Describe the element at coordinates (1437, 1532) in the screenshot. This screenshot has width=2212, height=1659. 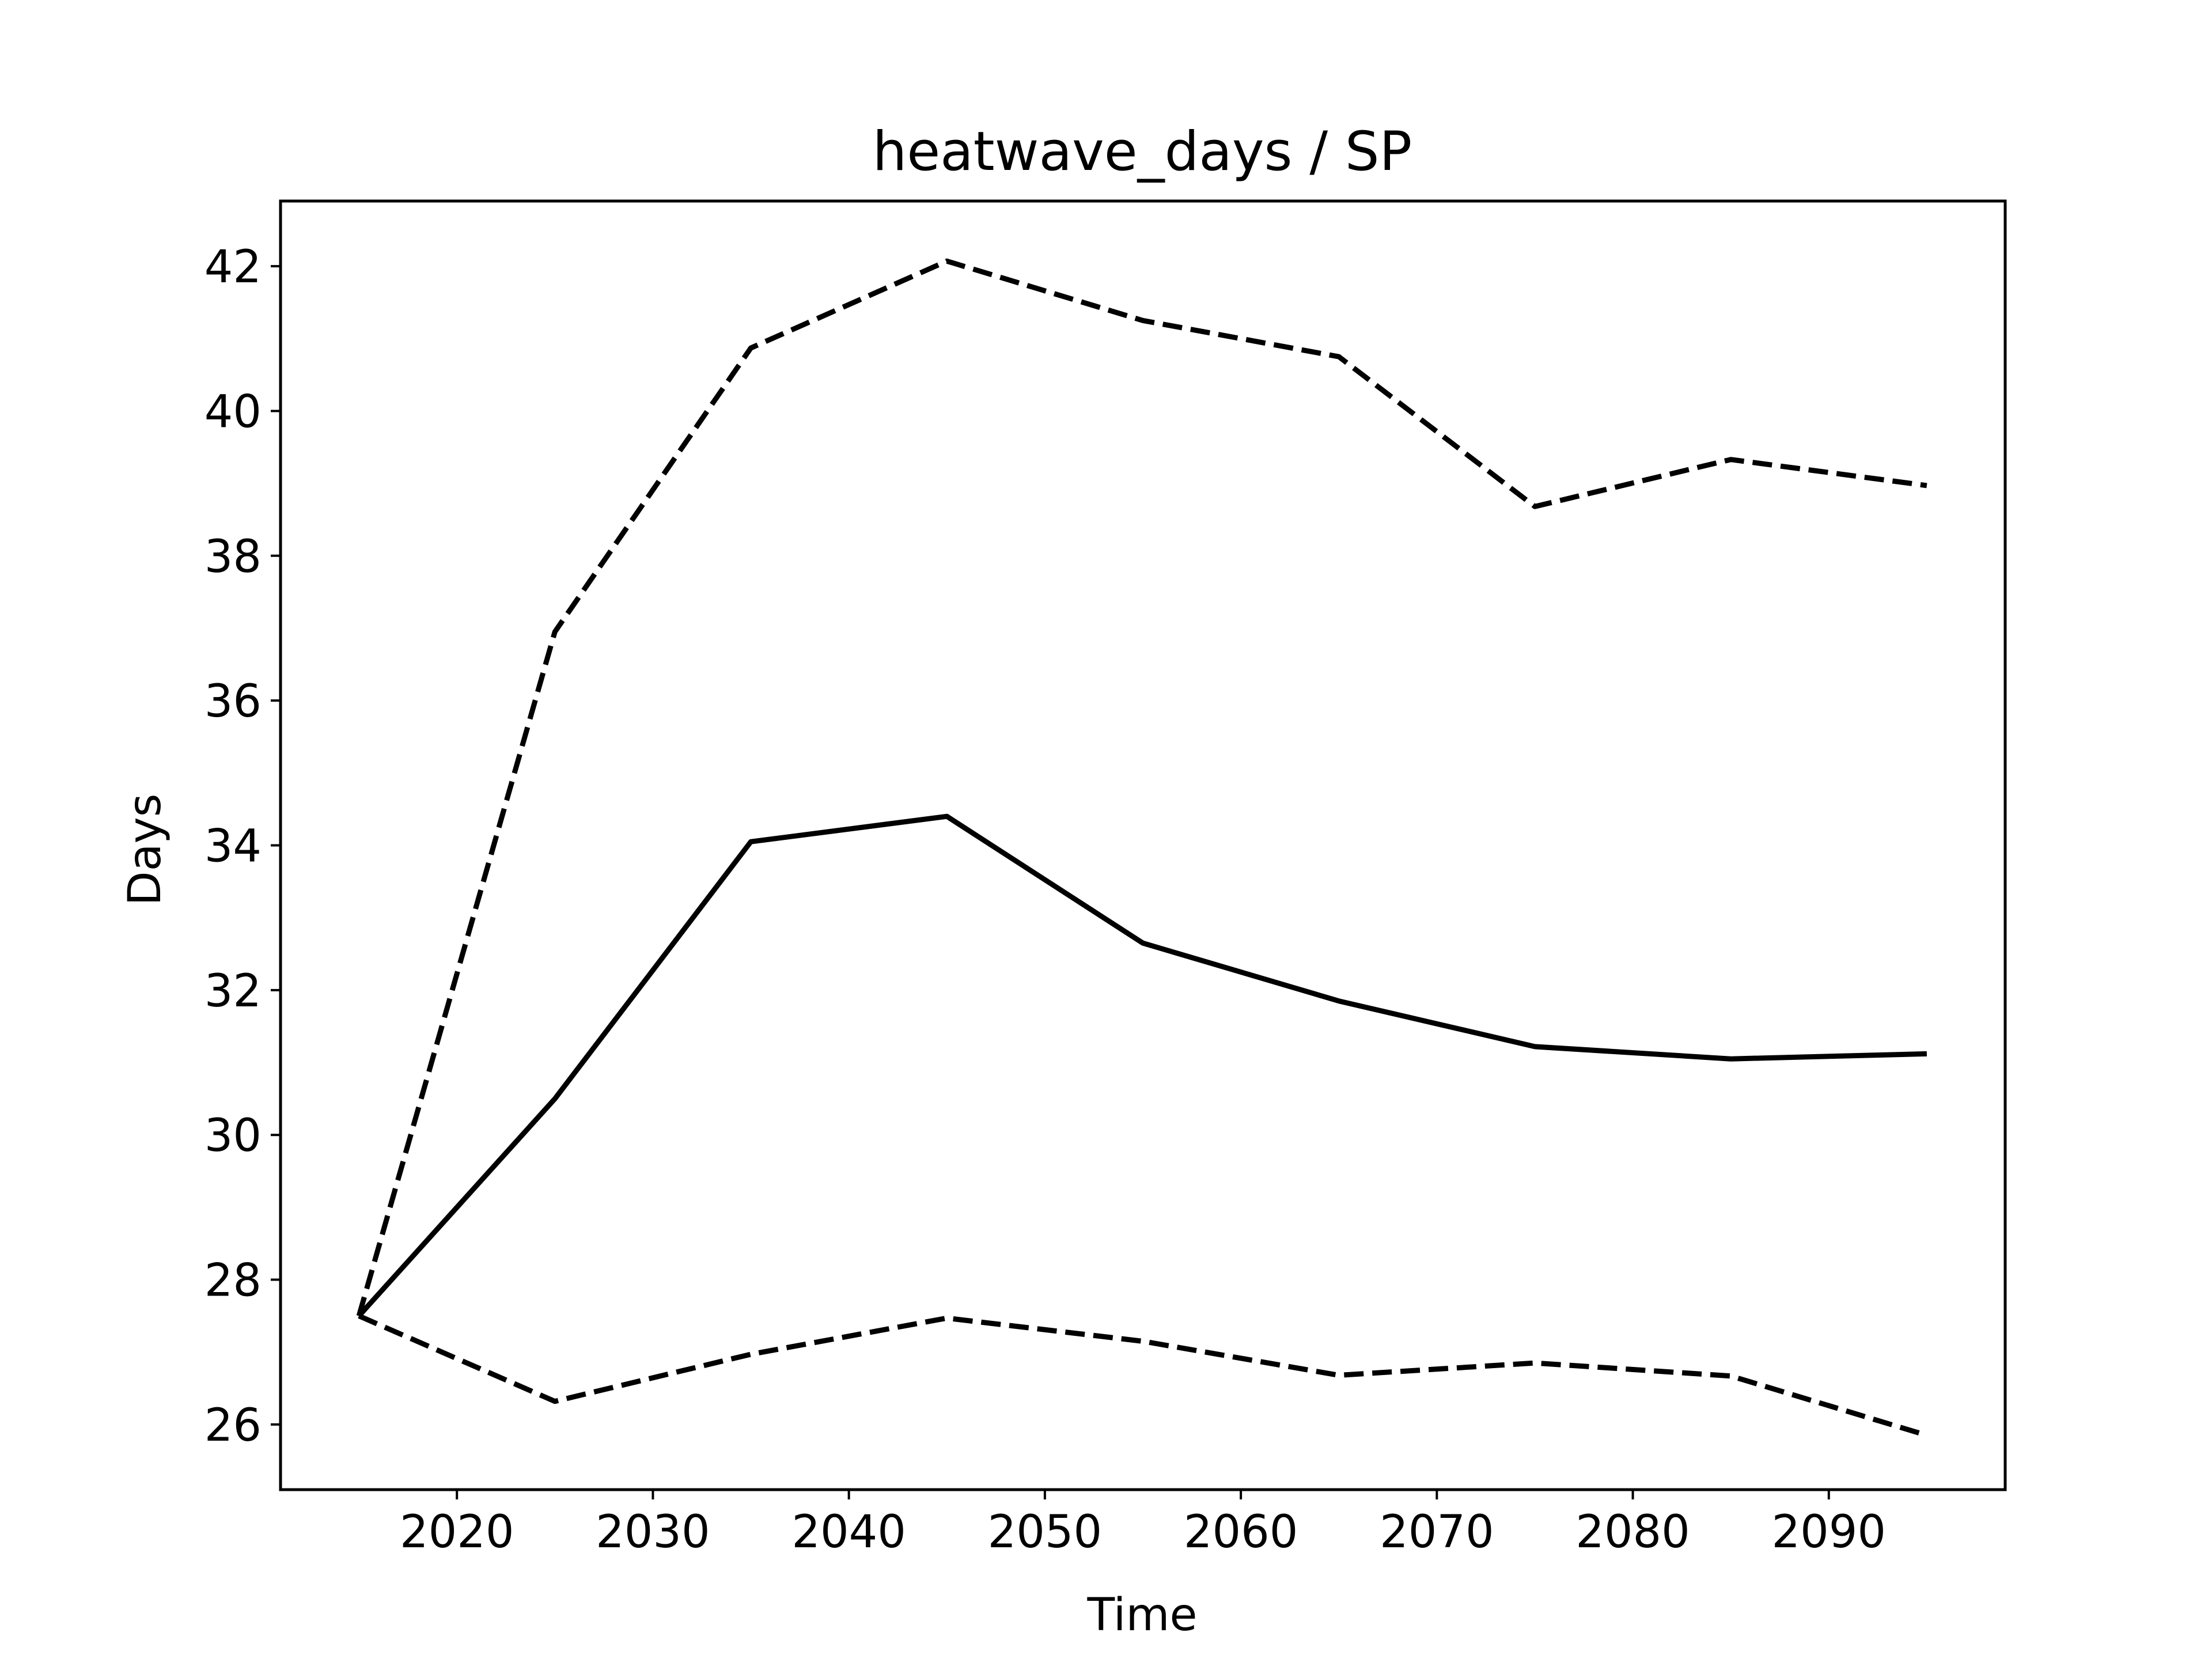
I see `x-tick-label-2070: 2070` at that location.